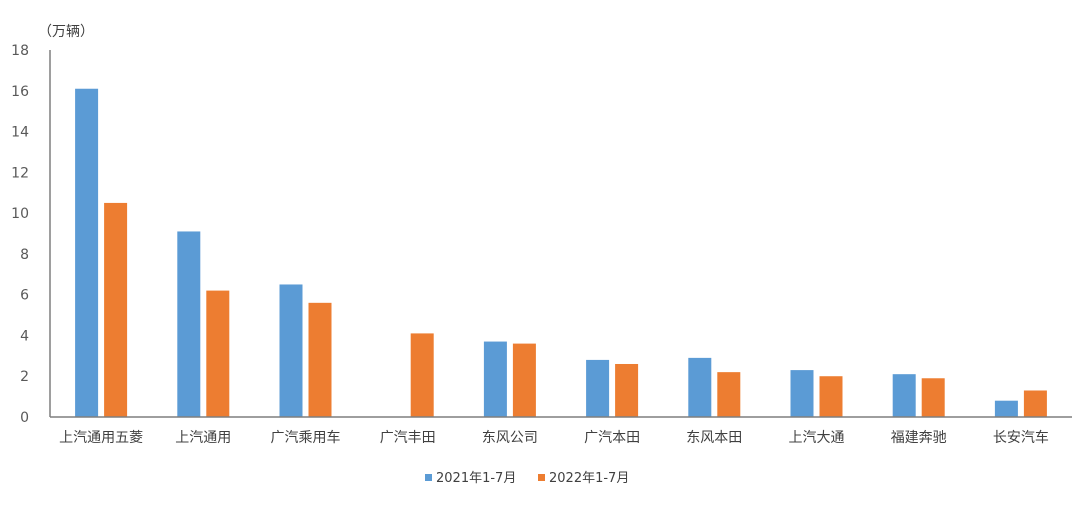  I want to click on x-tick-label: 东风本田, so click(714, 438).